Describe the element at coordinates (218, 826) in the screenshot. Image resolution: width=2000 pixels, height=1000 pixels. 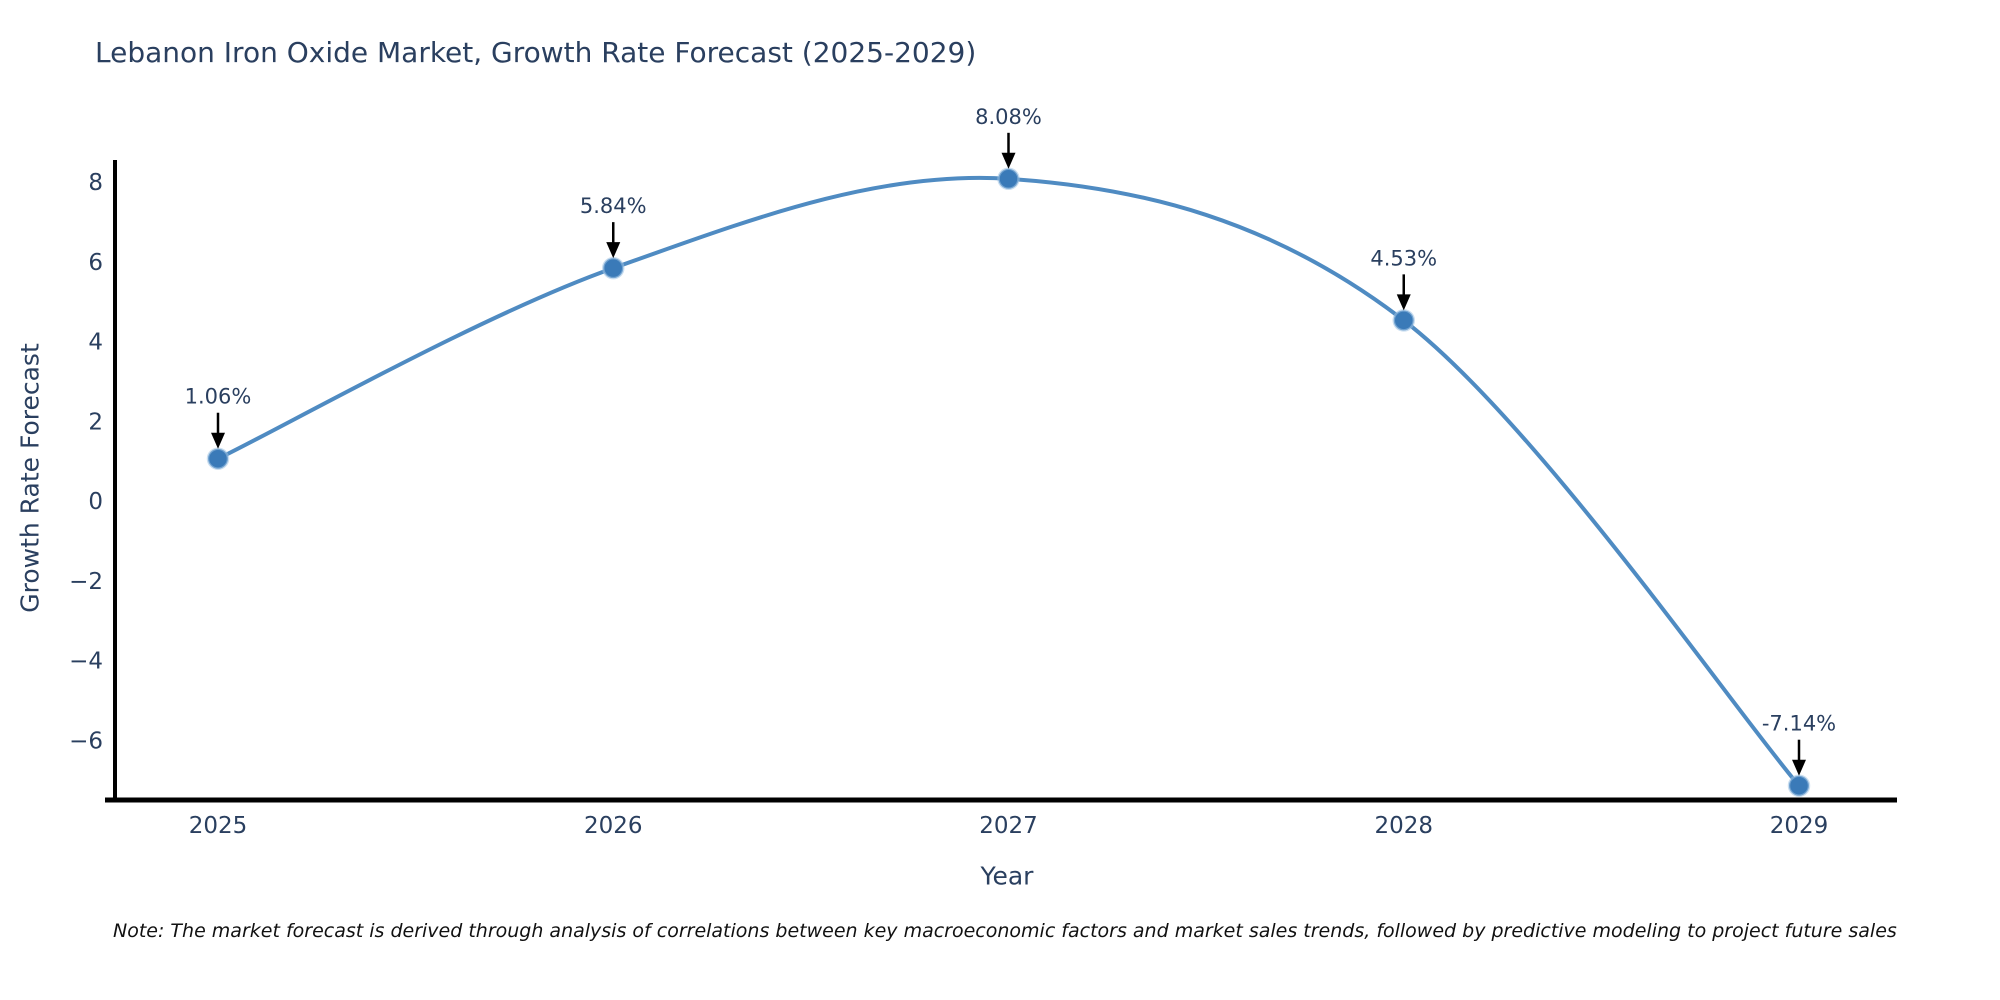
I see `x-tick-label: 2025` at that location.